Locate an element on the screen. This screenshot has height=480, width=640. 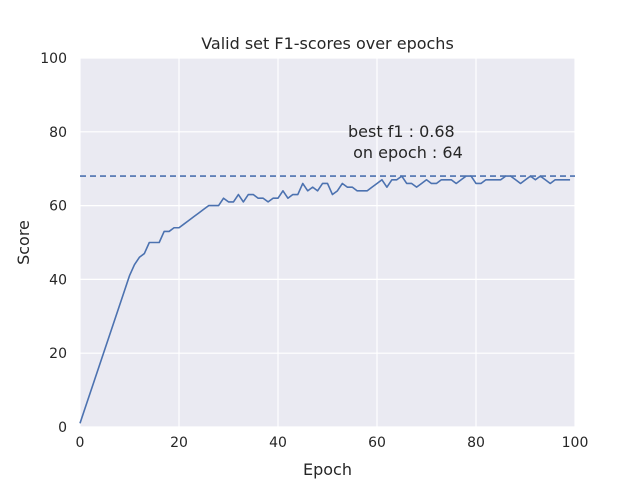
y-tick-label: 40 is located at coordinates (58, 280).